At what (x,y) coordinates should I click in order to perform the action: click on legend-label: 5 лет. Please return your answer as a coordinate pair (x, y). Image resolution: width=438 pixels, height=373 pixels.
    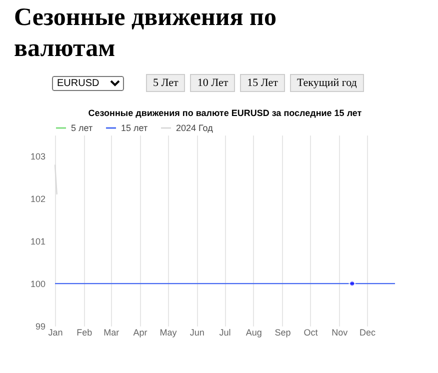
    Looking at the image, I should click on (82, 128).